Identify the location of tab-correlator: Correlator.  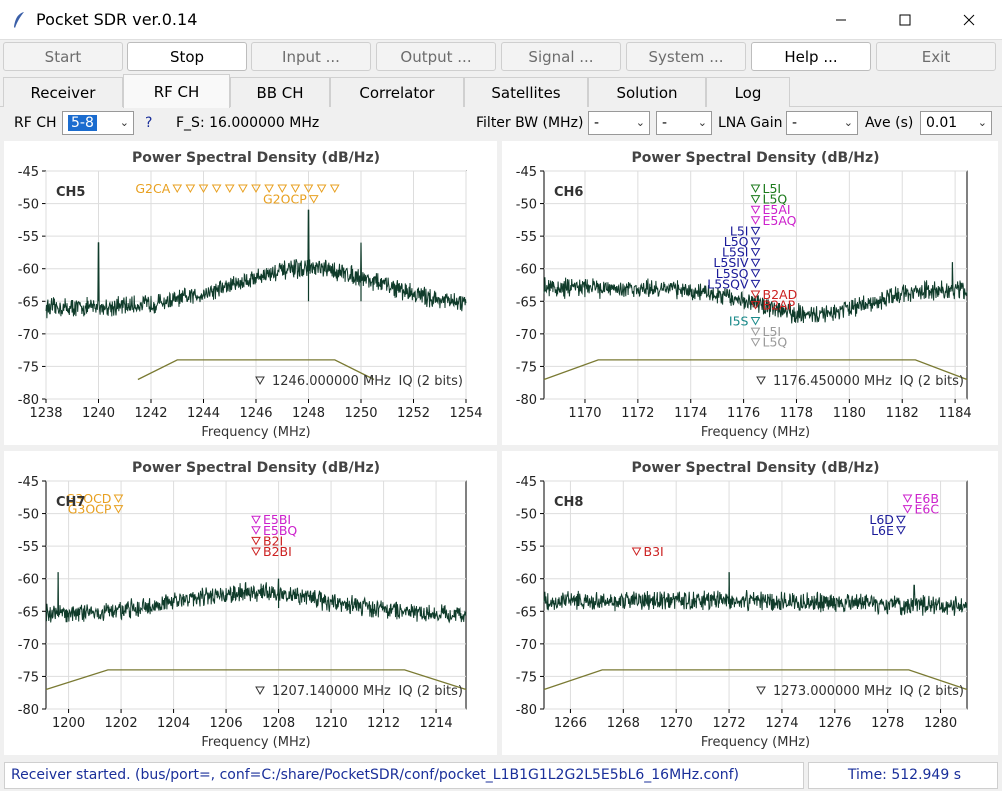
(397, 92).